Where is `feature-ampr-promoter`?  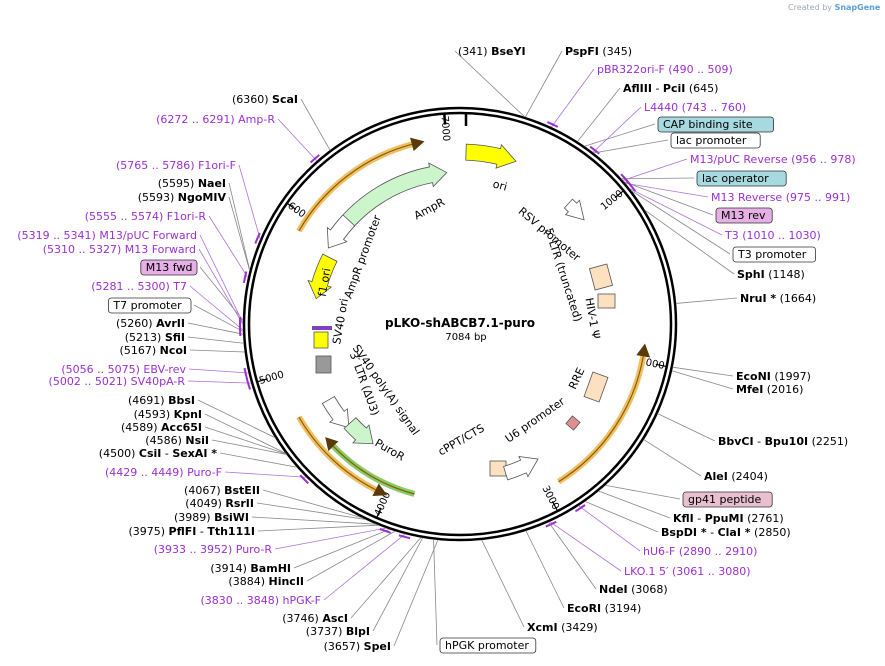 feature-ampr-promoter is located at coordinates (341, 231).